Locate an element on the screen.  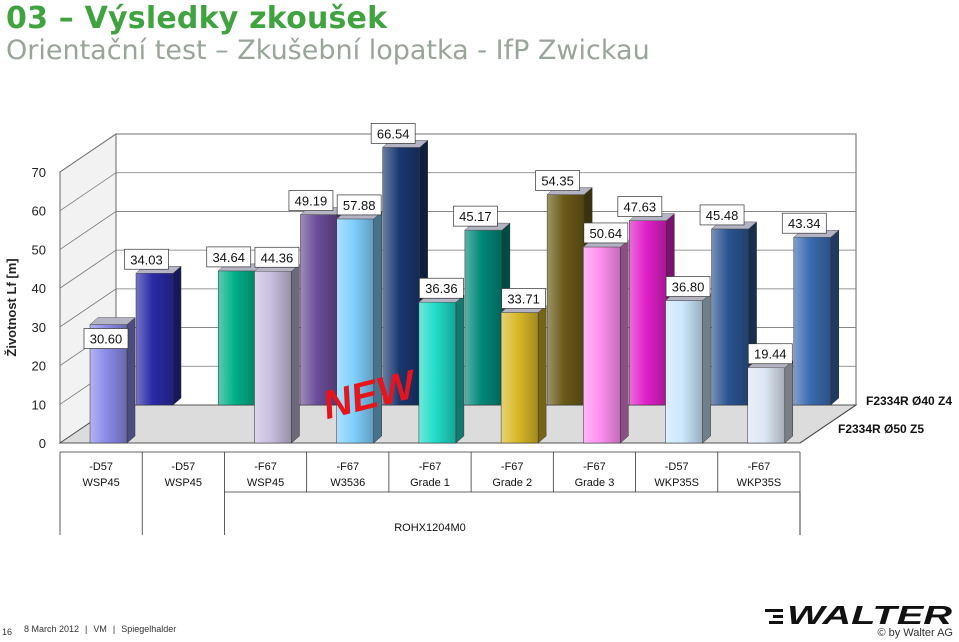
data-label: 47.63 is located at coordinates (640, 207).